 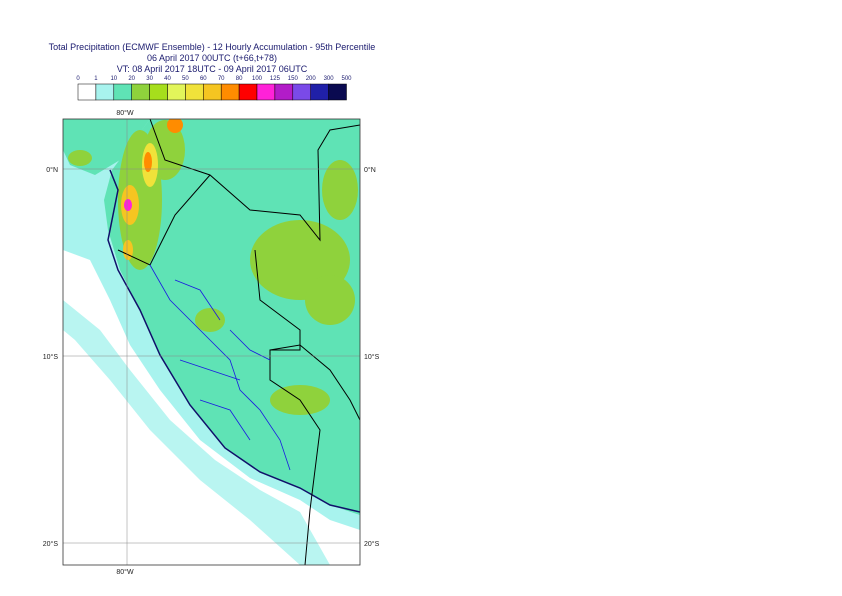 What do you see at coordinates (96, 79) in the screenshot?
I see `legend-label: 1` at bounding box center [96, 79].